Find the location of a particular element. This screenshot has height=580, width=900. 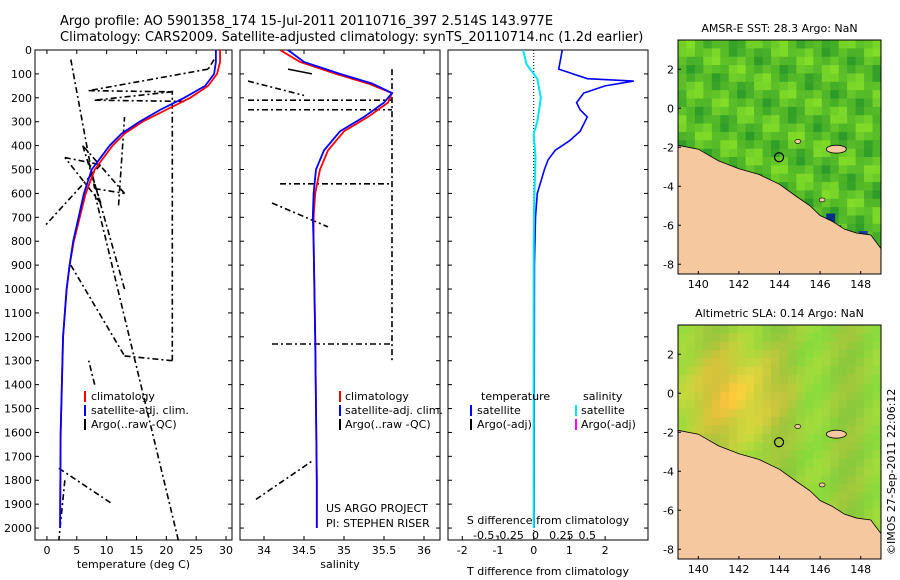

map-field is located at coordinates (779, 442).